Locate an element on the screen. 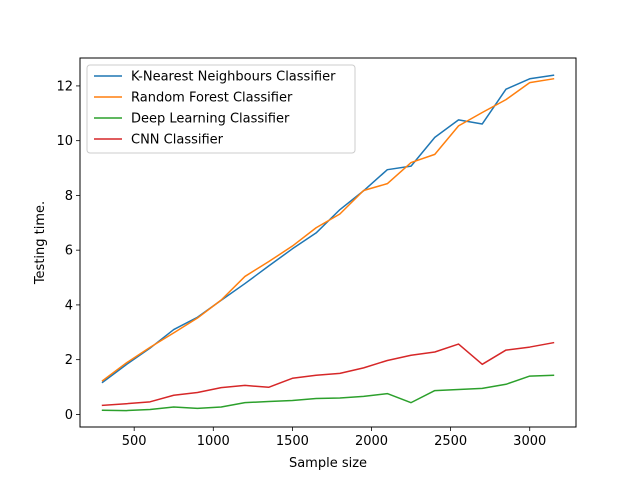  y-tick-label: 6 is located at coordinates (69, 251).